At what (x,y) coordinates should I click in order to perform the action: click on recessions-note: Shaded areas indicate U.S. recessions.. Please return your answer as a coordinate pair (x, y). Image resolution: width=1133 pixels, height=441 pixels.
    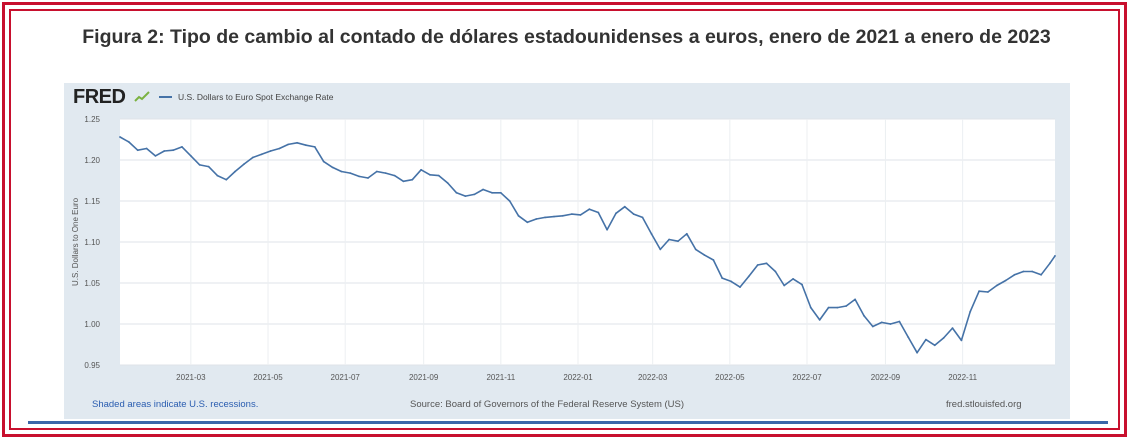
    Looking at the image, I should click on (175, 404).